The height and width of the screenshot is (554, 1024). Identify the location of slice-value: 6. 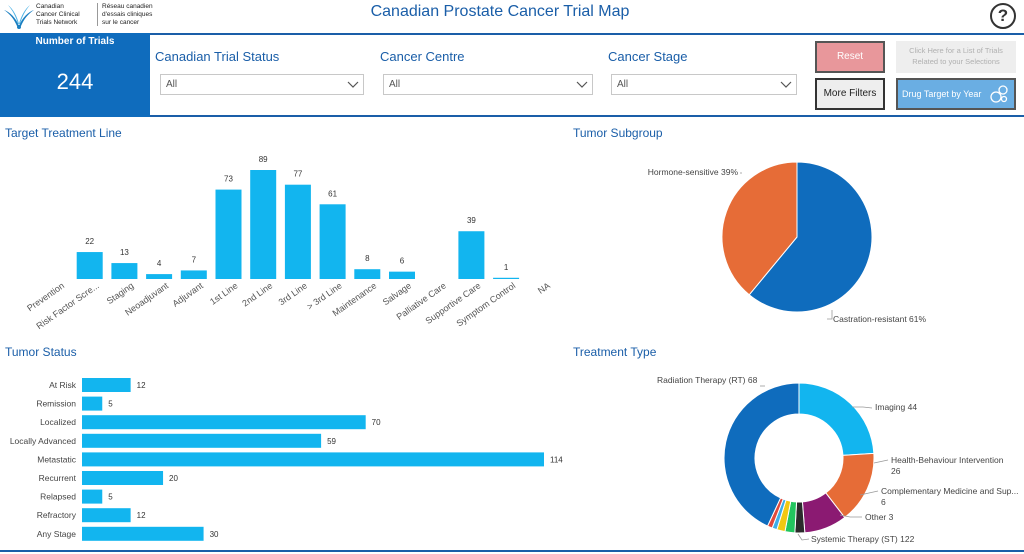
(883, 502).